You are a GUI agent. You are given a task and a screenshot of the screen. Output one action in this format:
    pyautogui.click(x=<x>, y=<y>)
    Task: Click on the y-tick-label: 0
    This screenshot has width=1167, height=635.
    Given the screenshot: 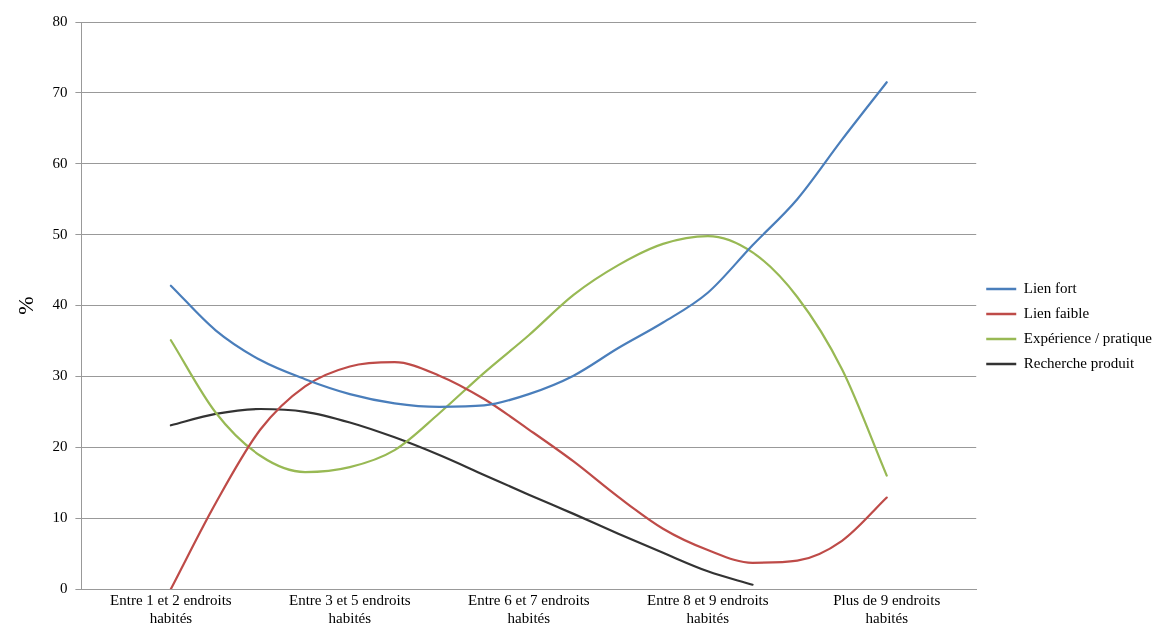 What is the action you would take?
    pyautogui.click(x=63, y=587)
    